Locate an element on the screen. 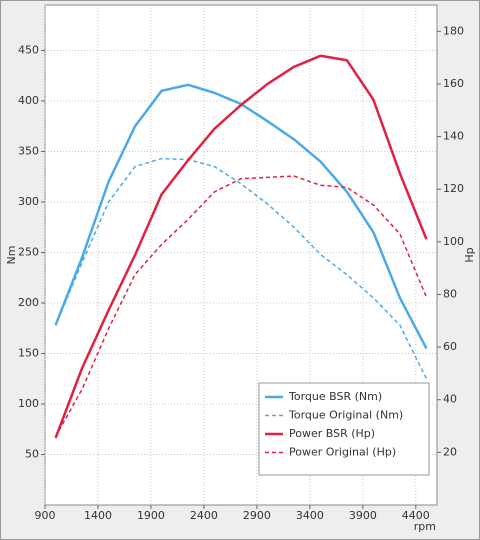 The image size is (480, 540). legend-label: Power Original (Hp) is located at coordinates (342, 452).